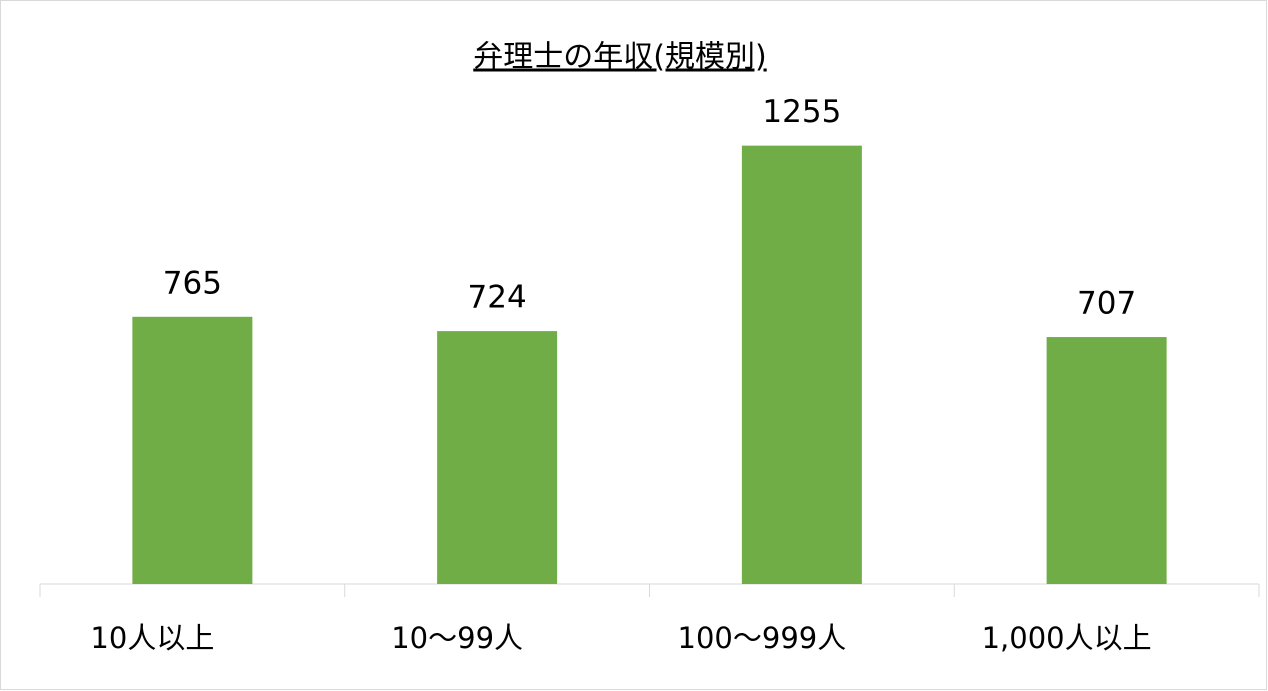 This screenshot has width=1268, height=691. I want to click on value-label: 765, so click(192, 283).